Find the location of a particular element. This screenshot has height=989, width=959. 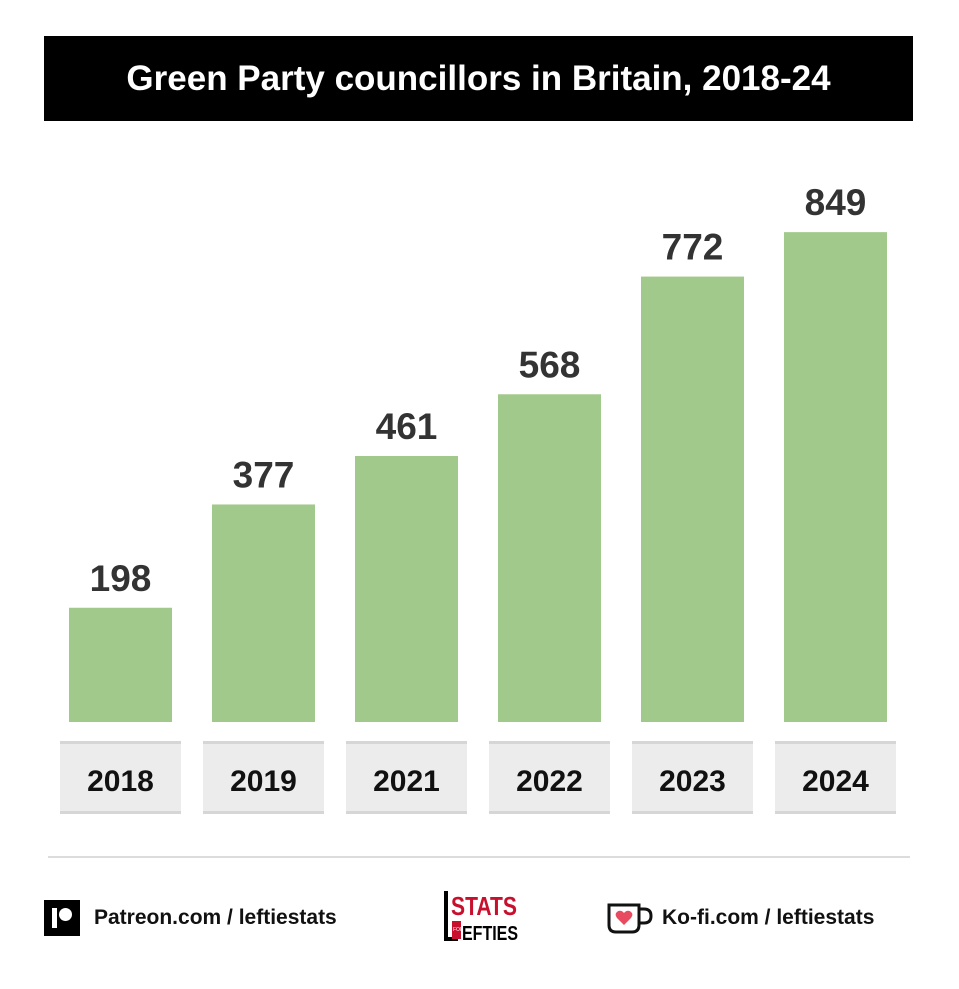

stats-for-lefties-logo: STATS FOR EFTIES is located at coordinates (481, 918).